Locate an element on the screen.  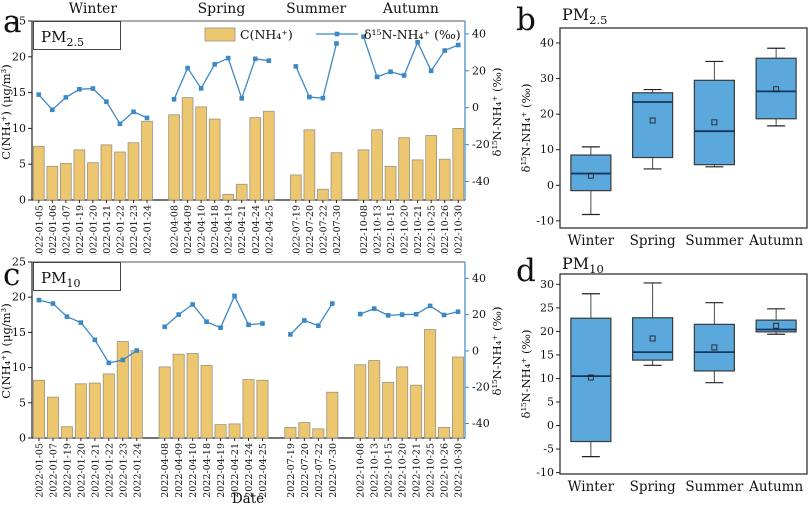
date-tick-label: 2022-04-09 is located at coordinates (188, 230).